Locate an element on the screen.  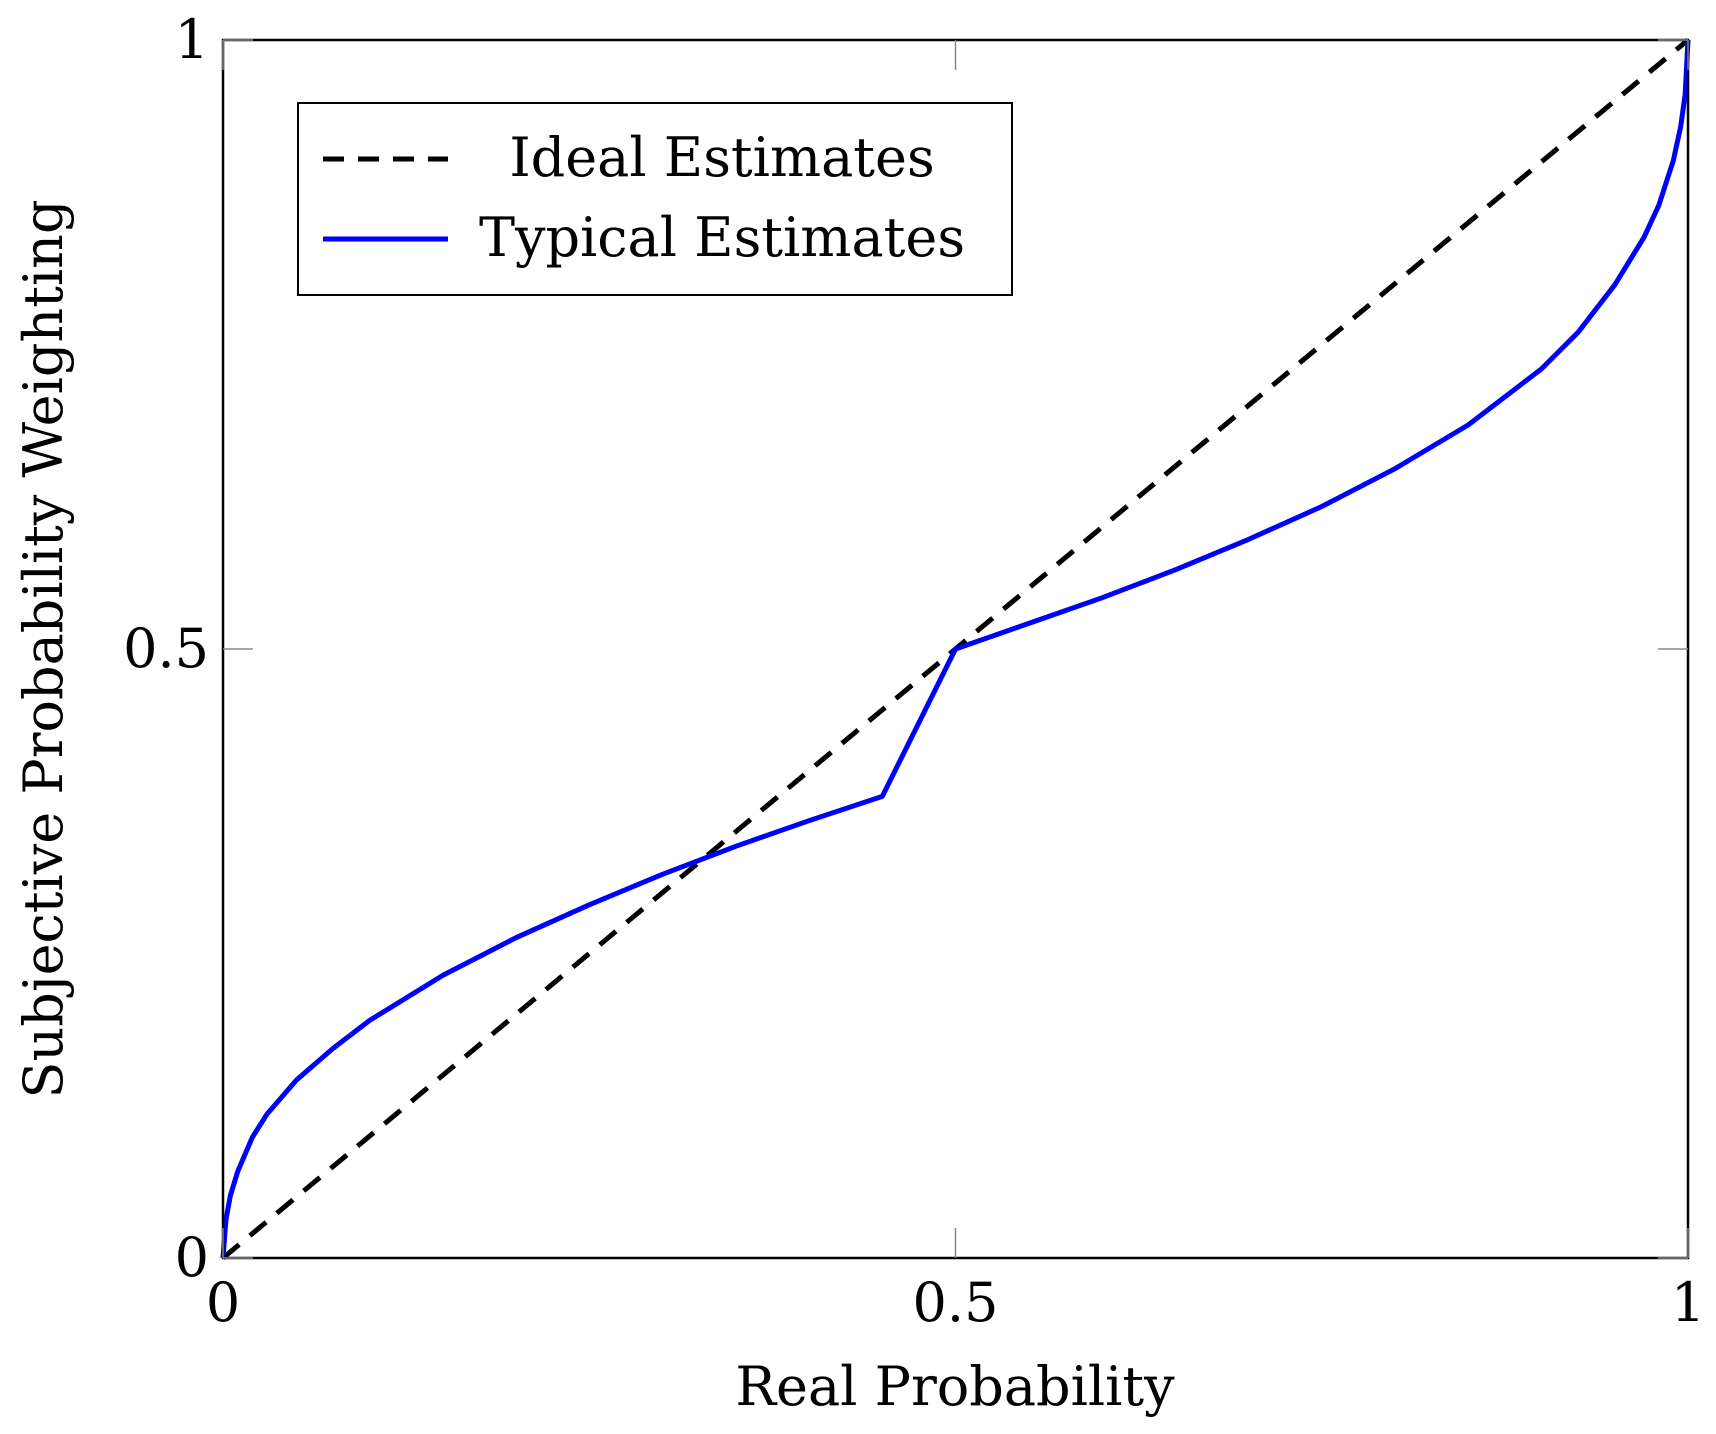
x-tick-label: 0.5 is located at coordinates (956, 1302).